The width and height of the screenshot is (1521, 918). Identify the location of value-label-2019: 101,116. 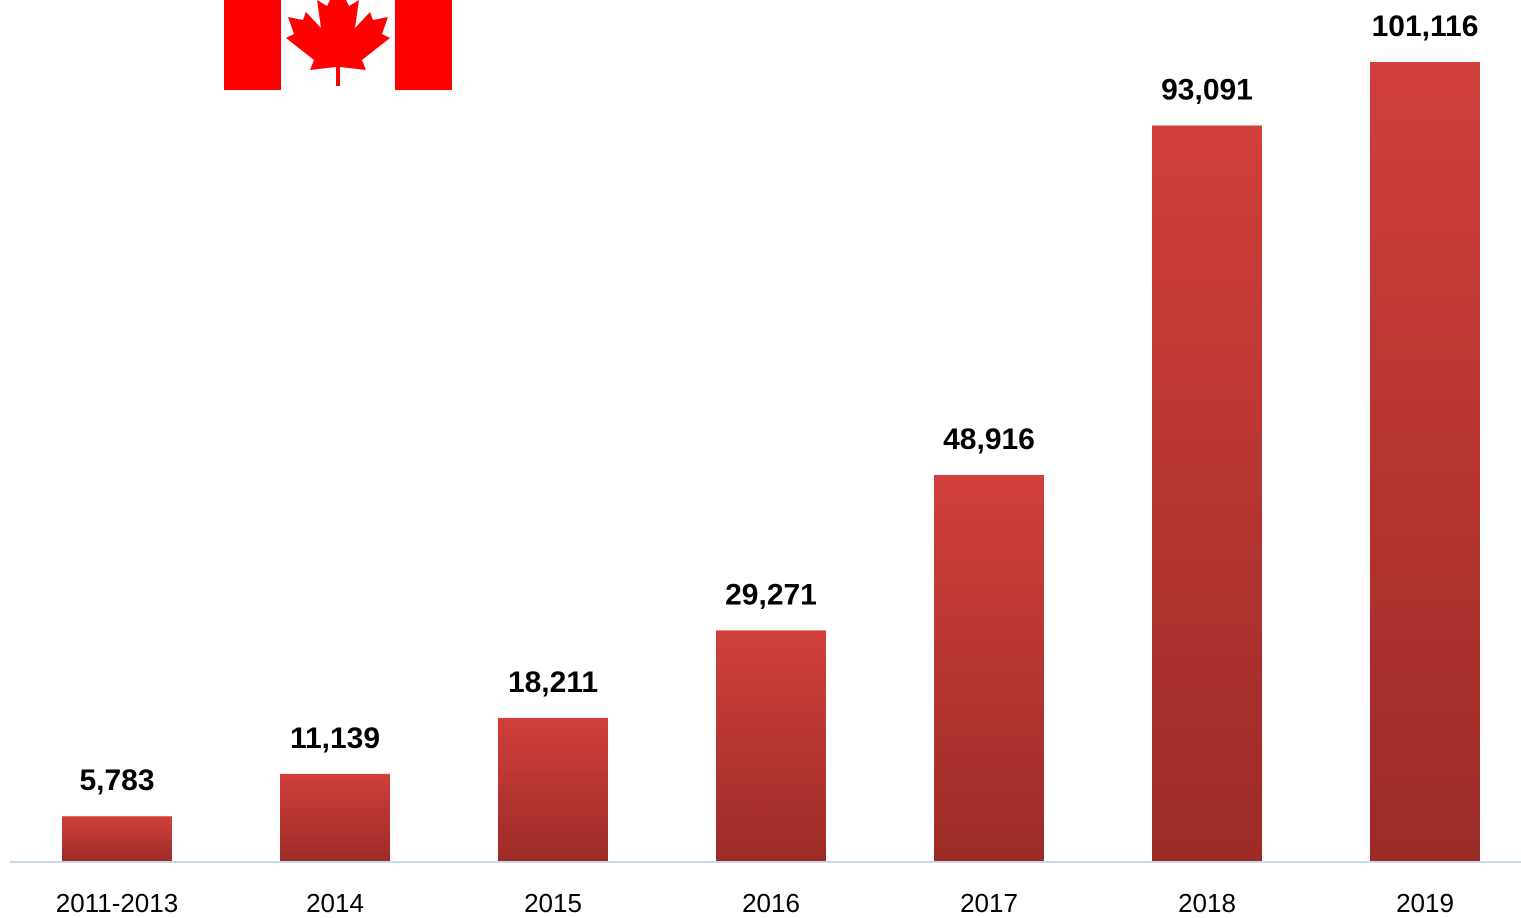
(1425, 26).